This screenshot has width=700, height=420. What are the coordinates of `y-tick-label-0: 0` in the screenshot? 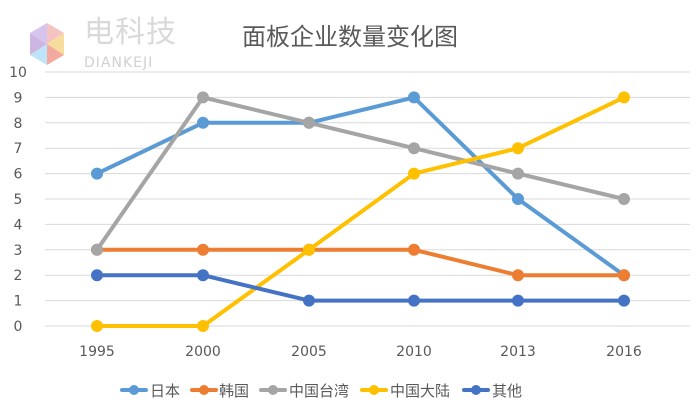 It's located at (18, 327).